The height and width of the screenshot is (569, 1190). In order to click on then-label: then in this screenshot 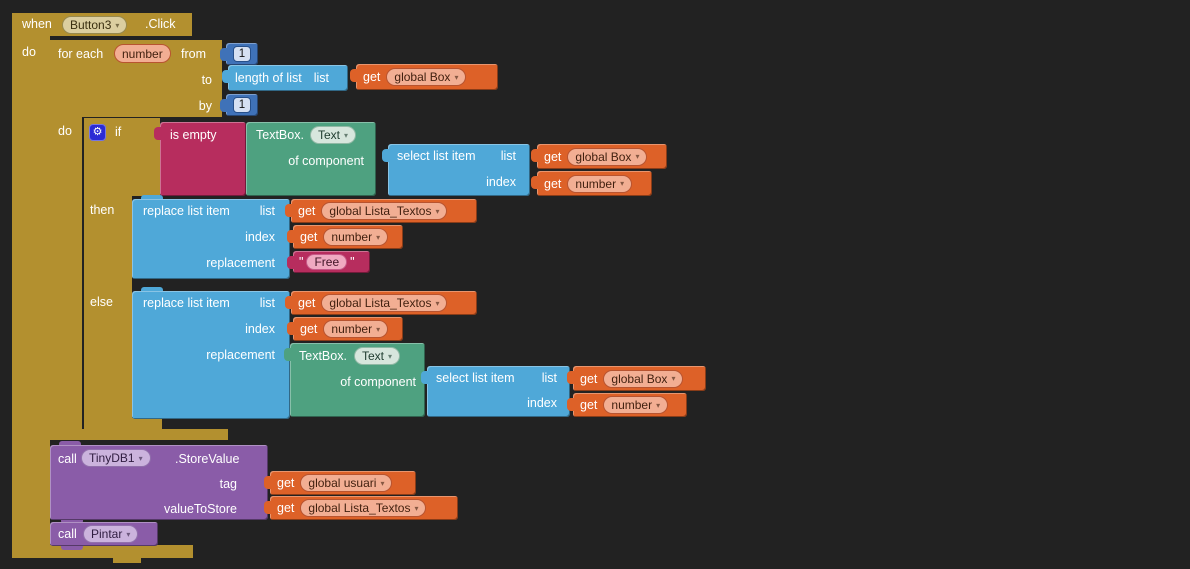, I will do `click(102, 210)`.